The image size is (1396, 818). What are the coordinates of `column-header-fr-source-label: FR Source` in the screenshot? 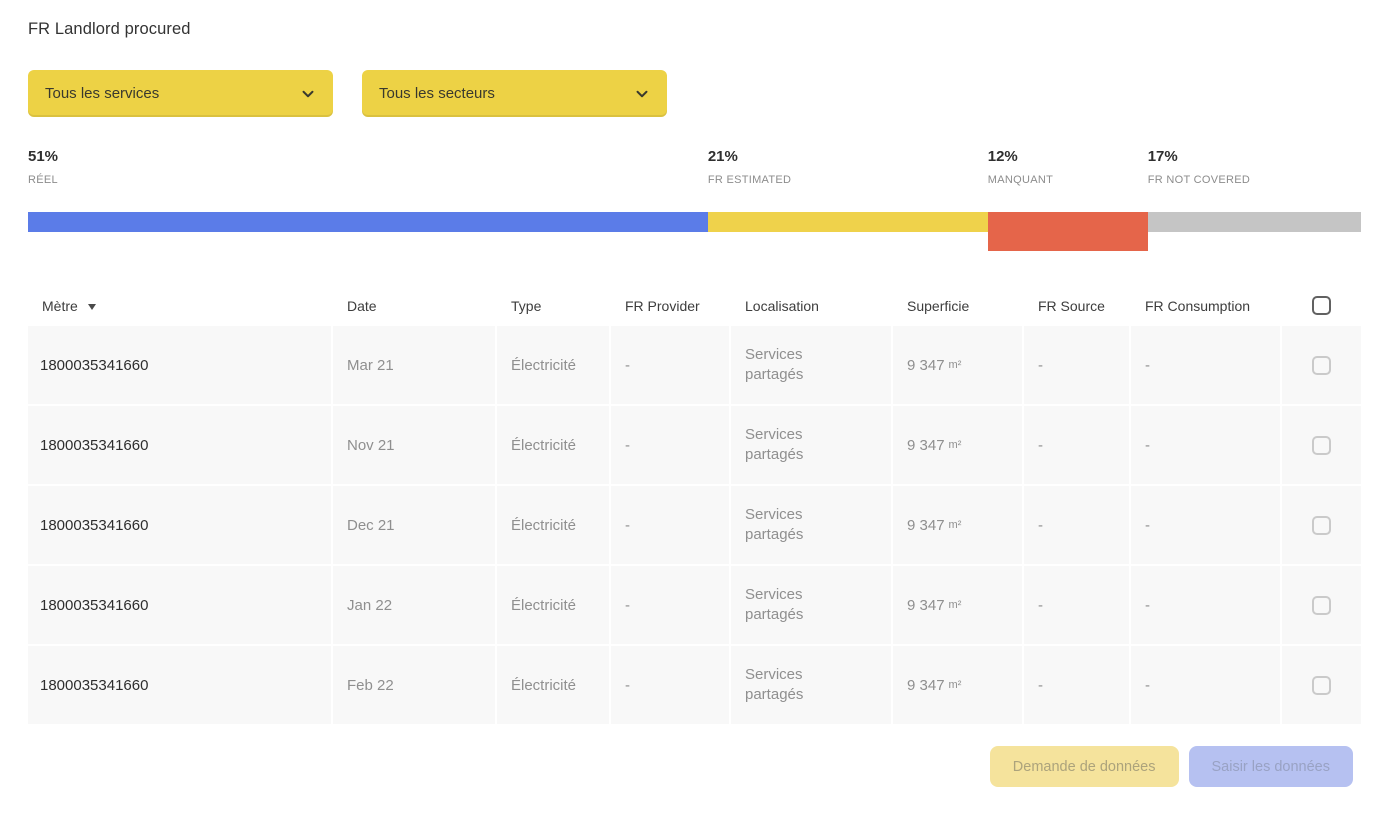 It's located at (1071, 305).